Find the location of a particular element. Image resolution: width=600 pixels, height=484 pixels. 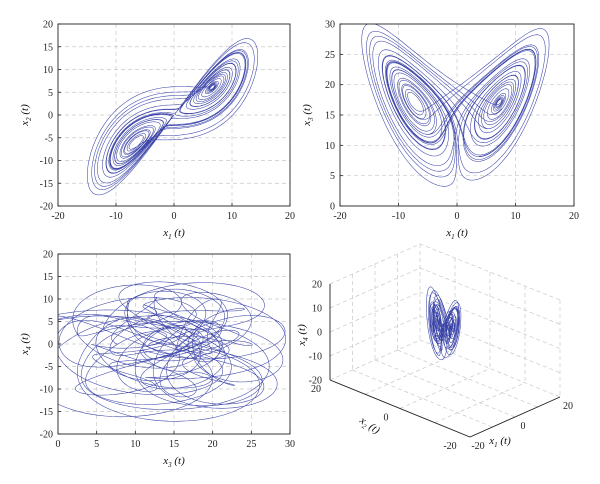

x-axis-label: x3 (t) is located at coordinates (173, 462).